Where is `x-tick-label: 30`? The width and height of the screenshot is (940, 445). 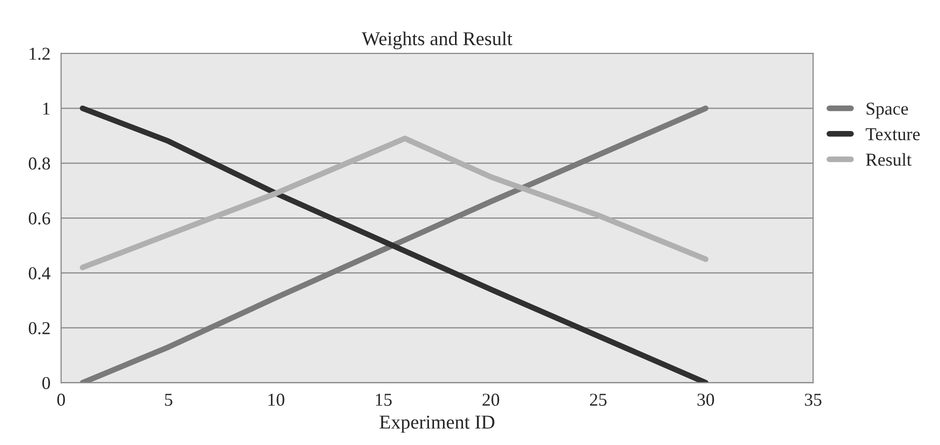 x-tick-label: 30 is located at coordinates (706, 400).